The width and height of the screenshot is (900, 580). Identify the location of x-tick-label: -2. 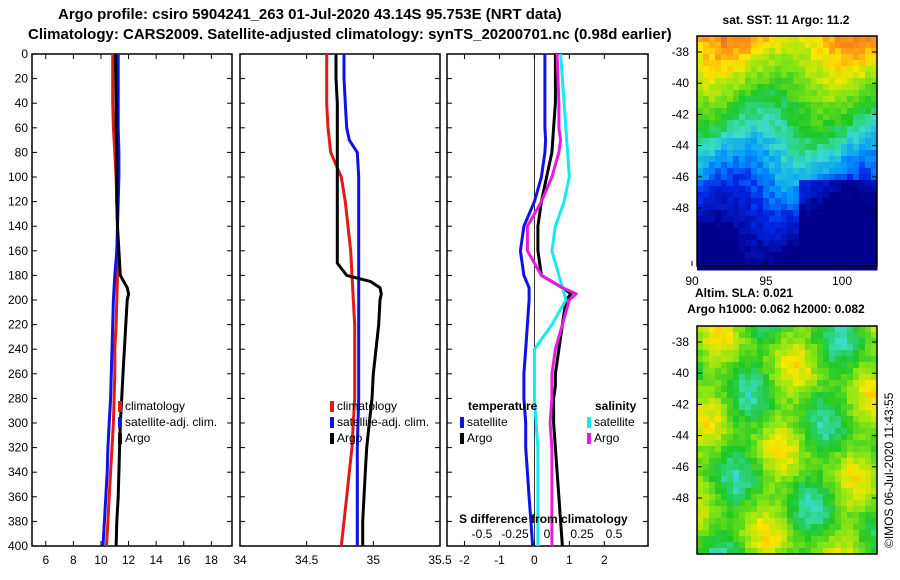
(464, 560).